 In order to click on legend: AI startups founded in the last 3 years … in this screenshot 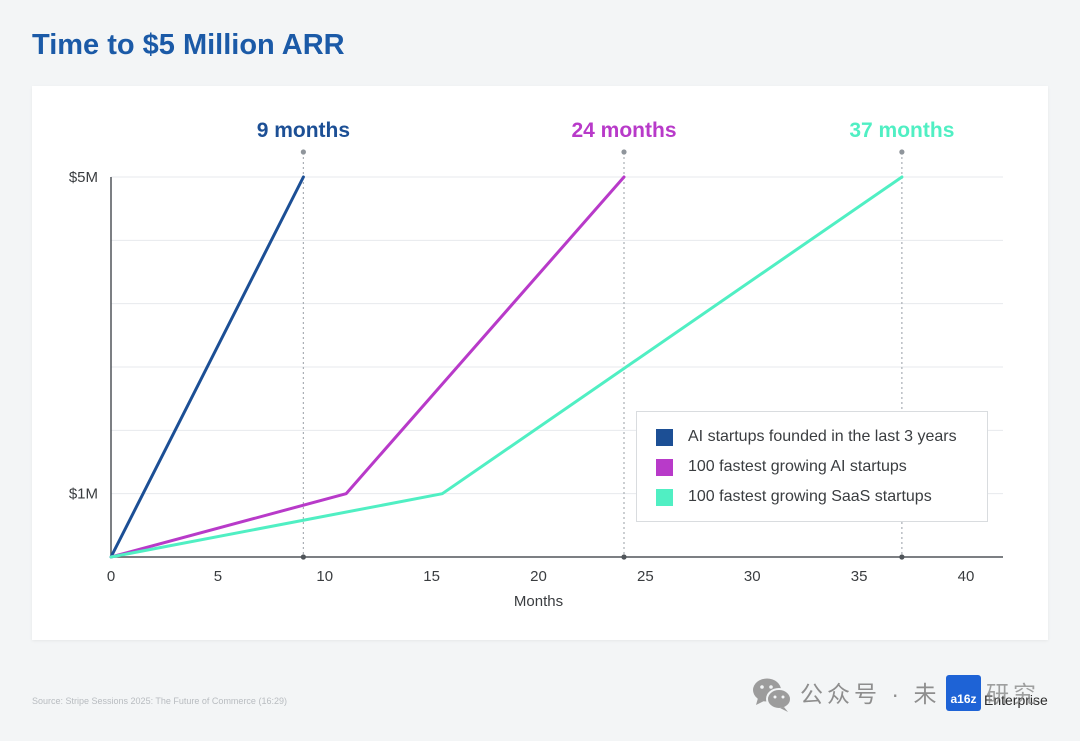, I will do `click(812, 466)`.